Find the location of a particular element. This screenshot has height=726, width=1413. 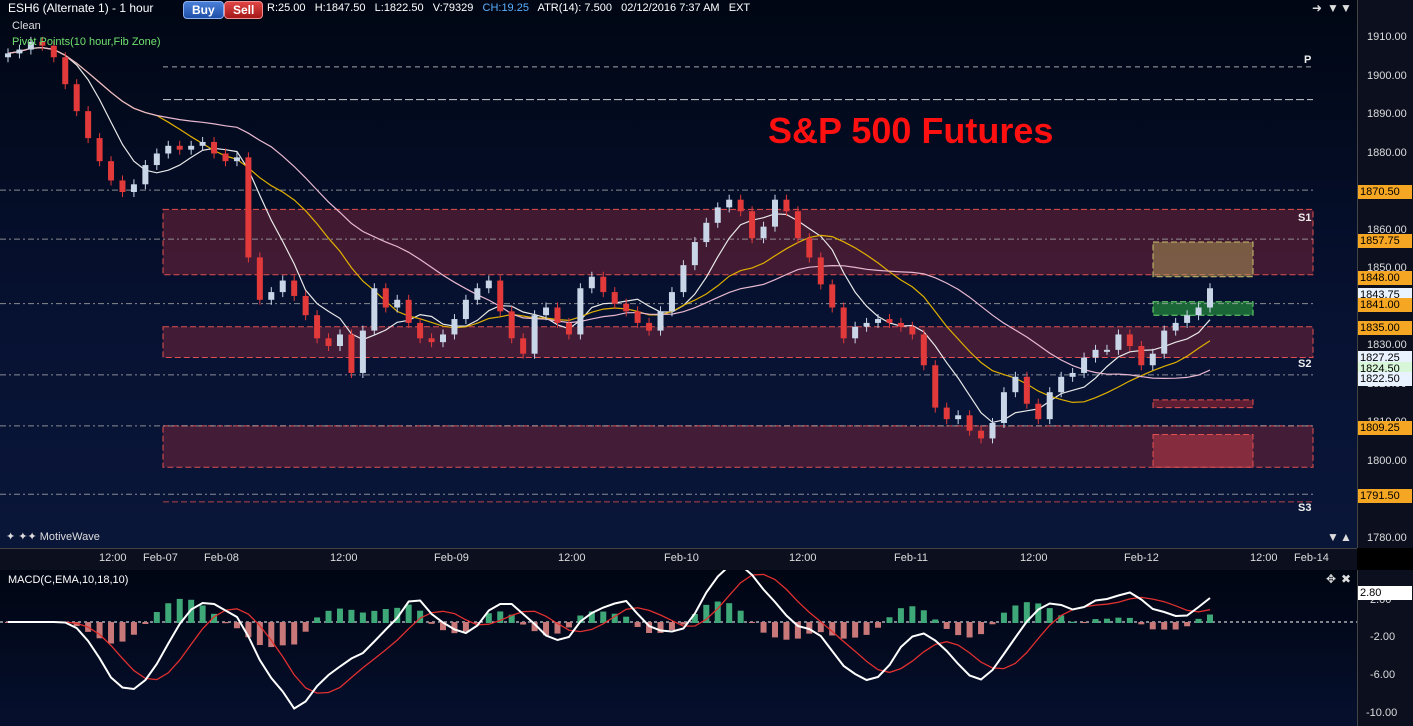

atr-value: ATR(14): 7.500 is located at coordinates (574, 8).